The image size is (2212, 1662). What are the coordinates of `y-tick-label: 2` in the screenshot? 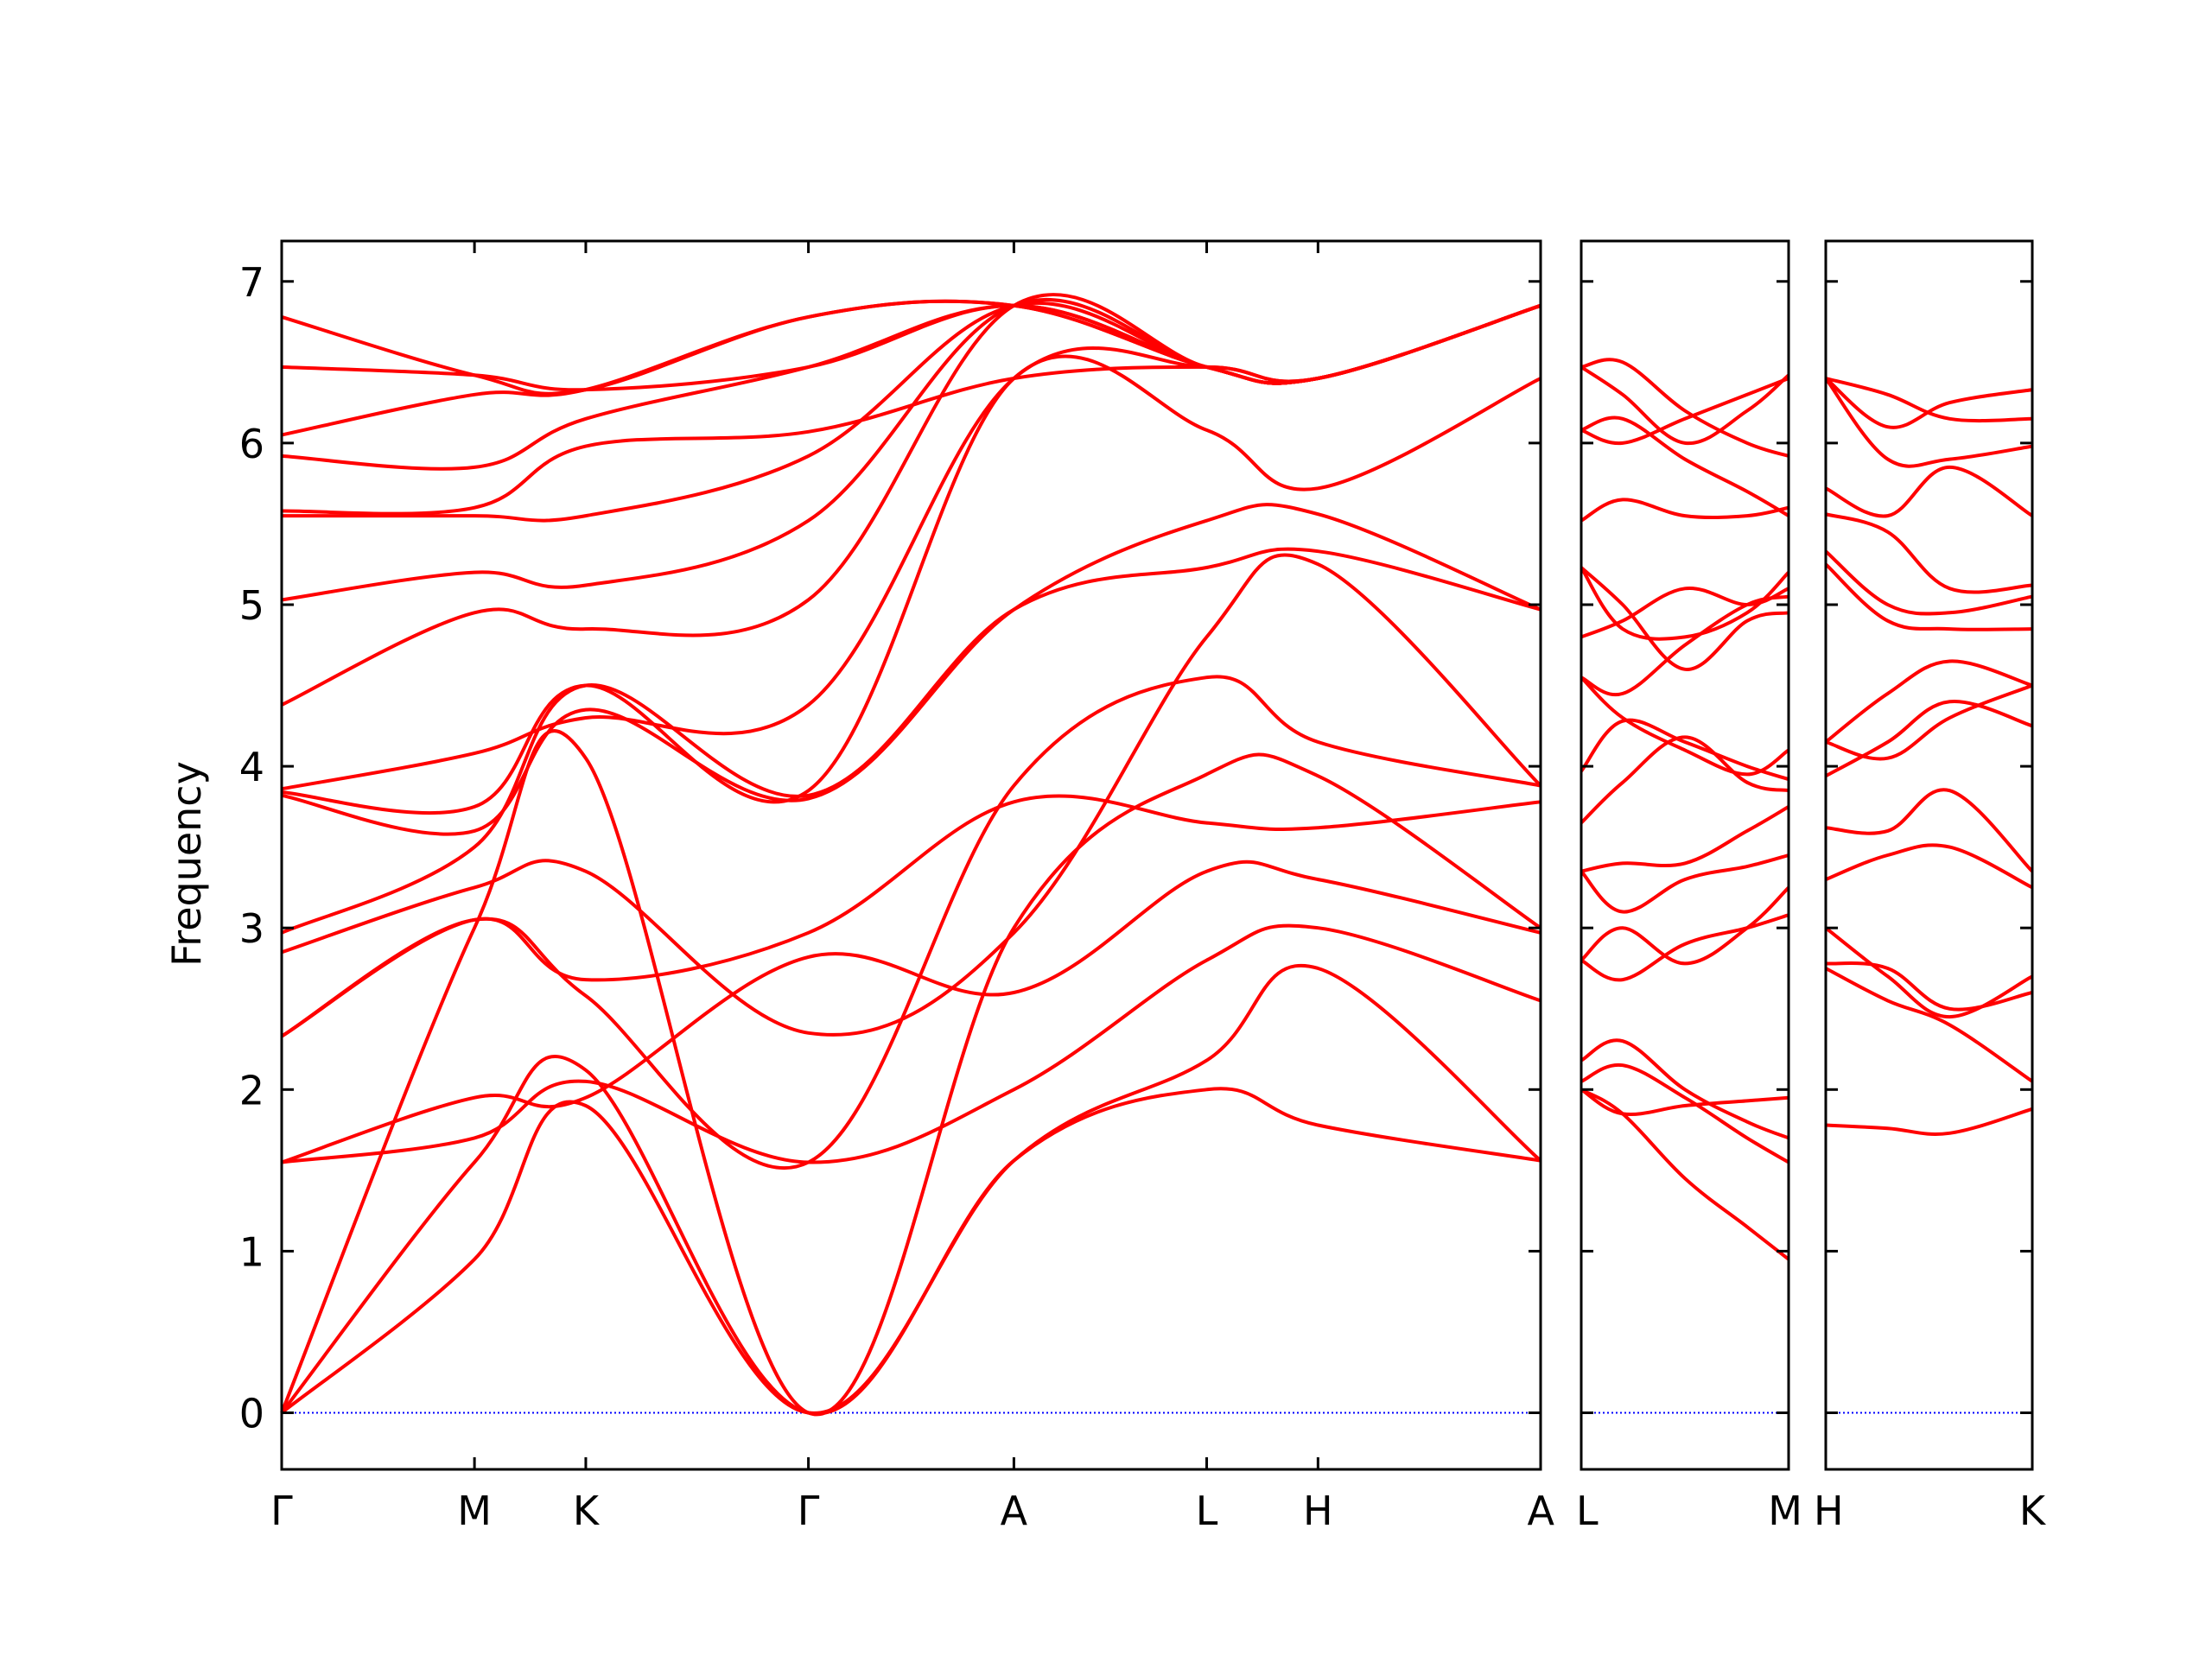 It's located at (251, 1090).